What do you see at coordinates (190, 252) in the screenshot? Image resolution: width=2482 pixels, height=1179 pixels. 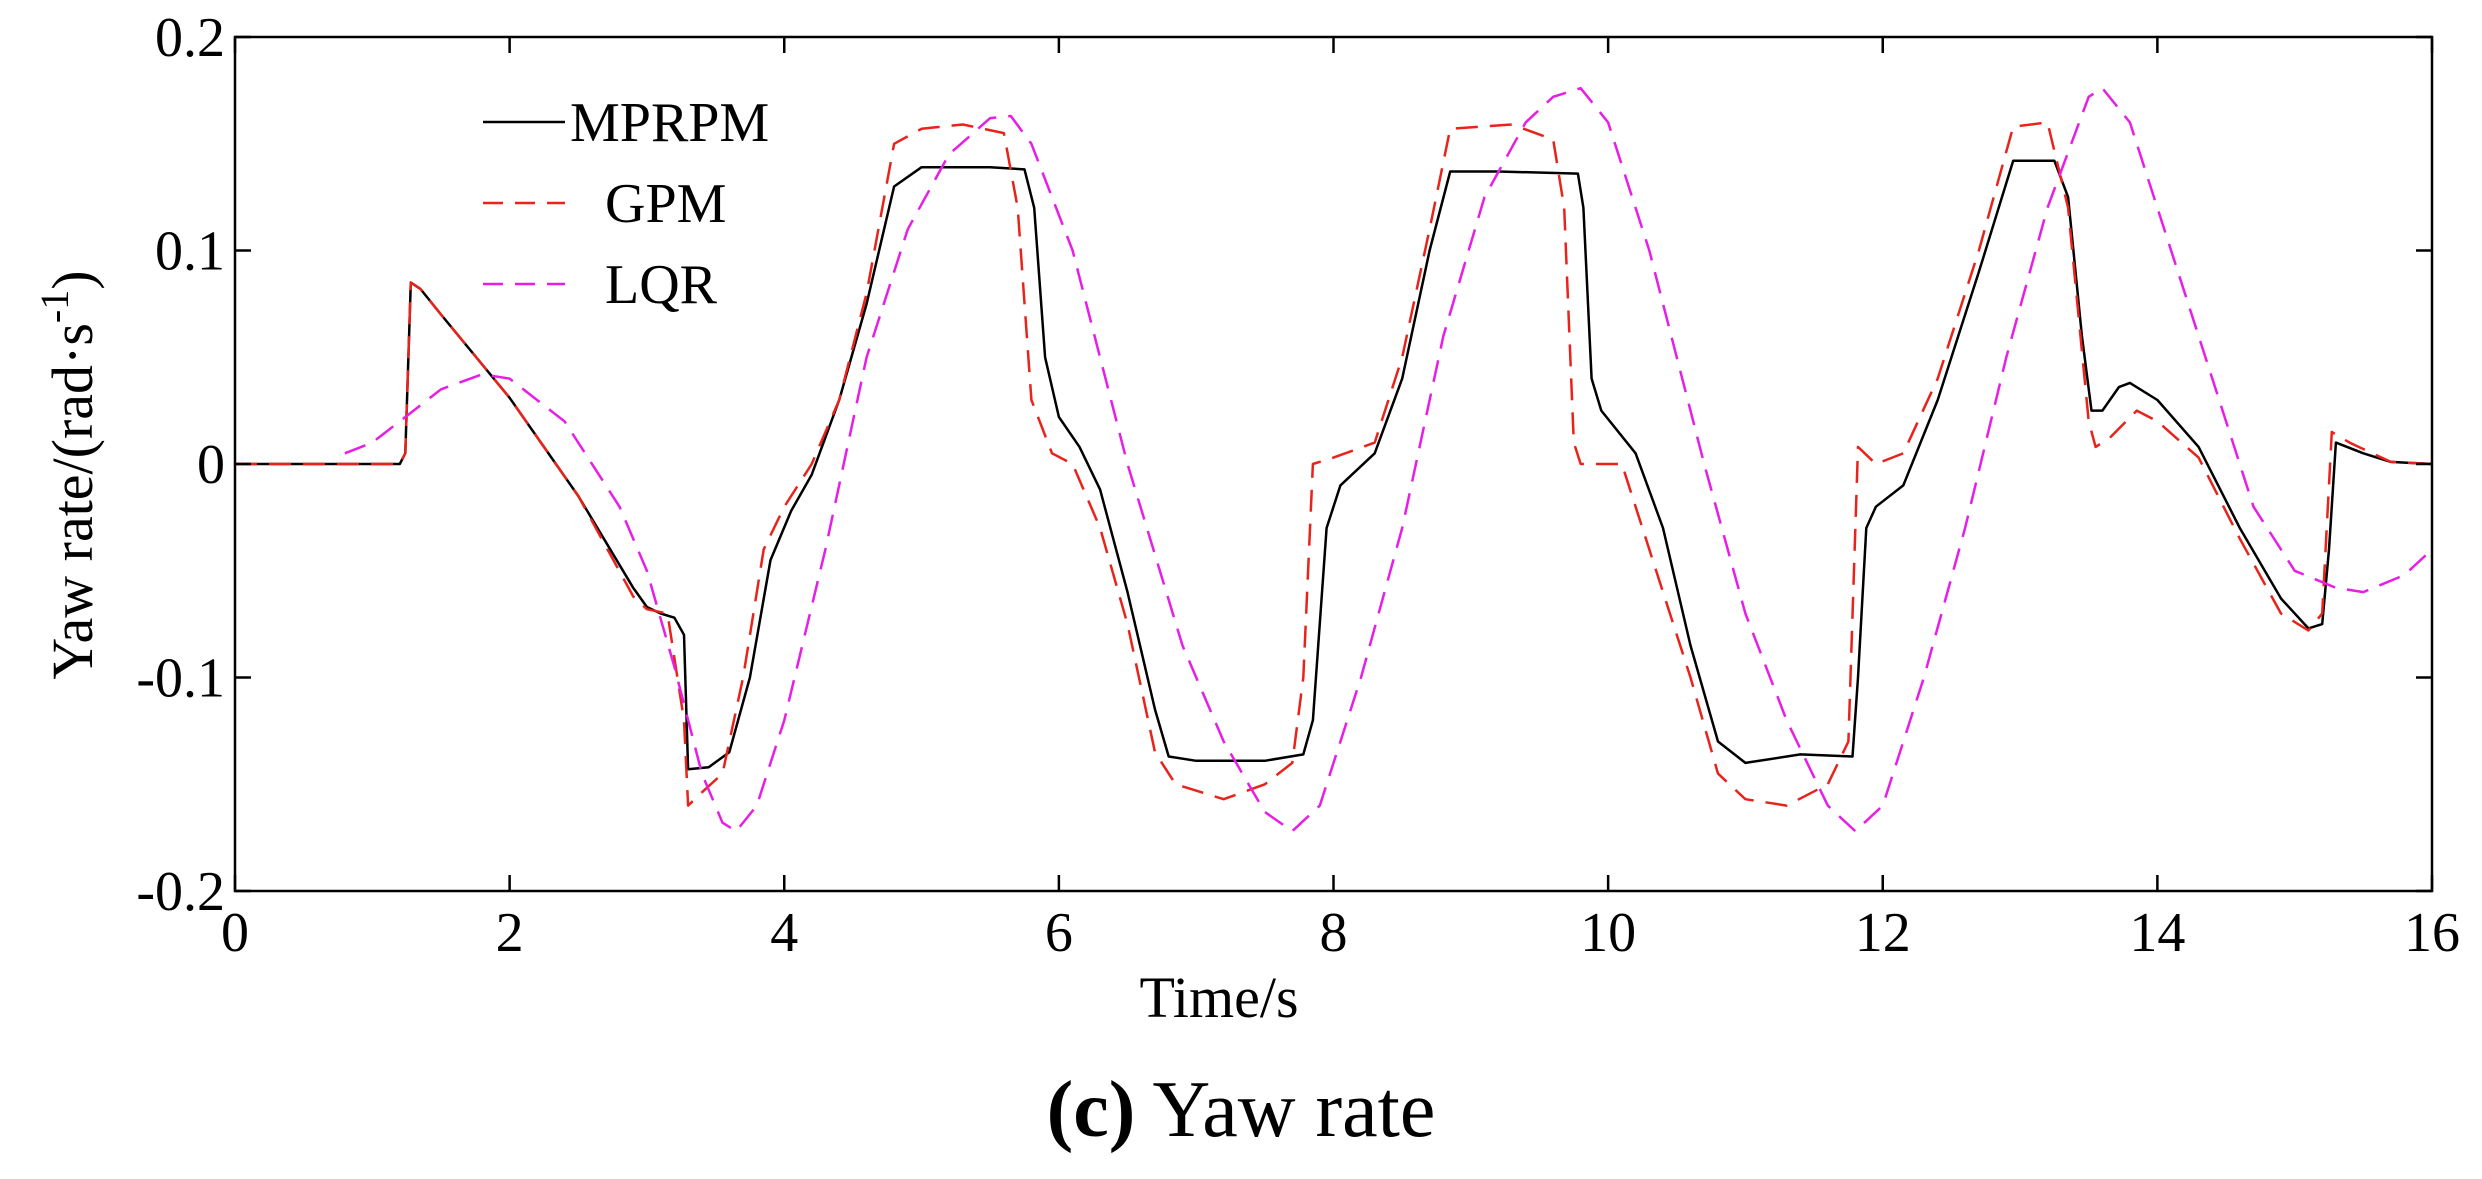 I see `y-tick-label: 0.1` at bounding box center [190, 252].